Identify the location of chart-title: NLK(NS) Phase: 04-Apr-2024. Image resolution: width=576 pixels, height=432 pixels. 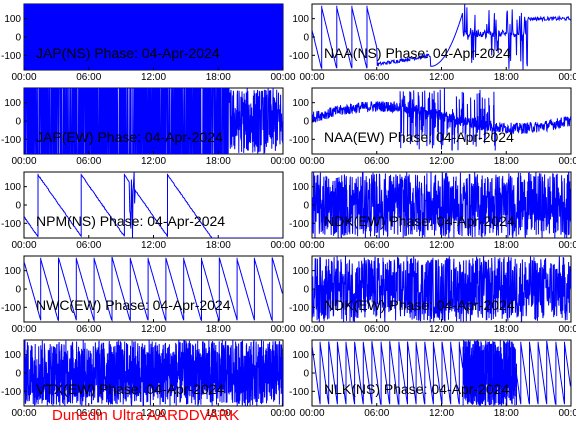
(416, 389).